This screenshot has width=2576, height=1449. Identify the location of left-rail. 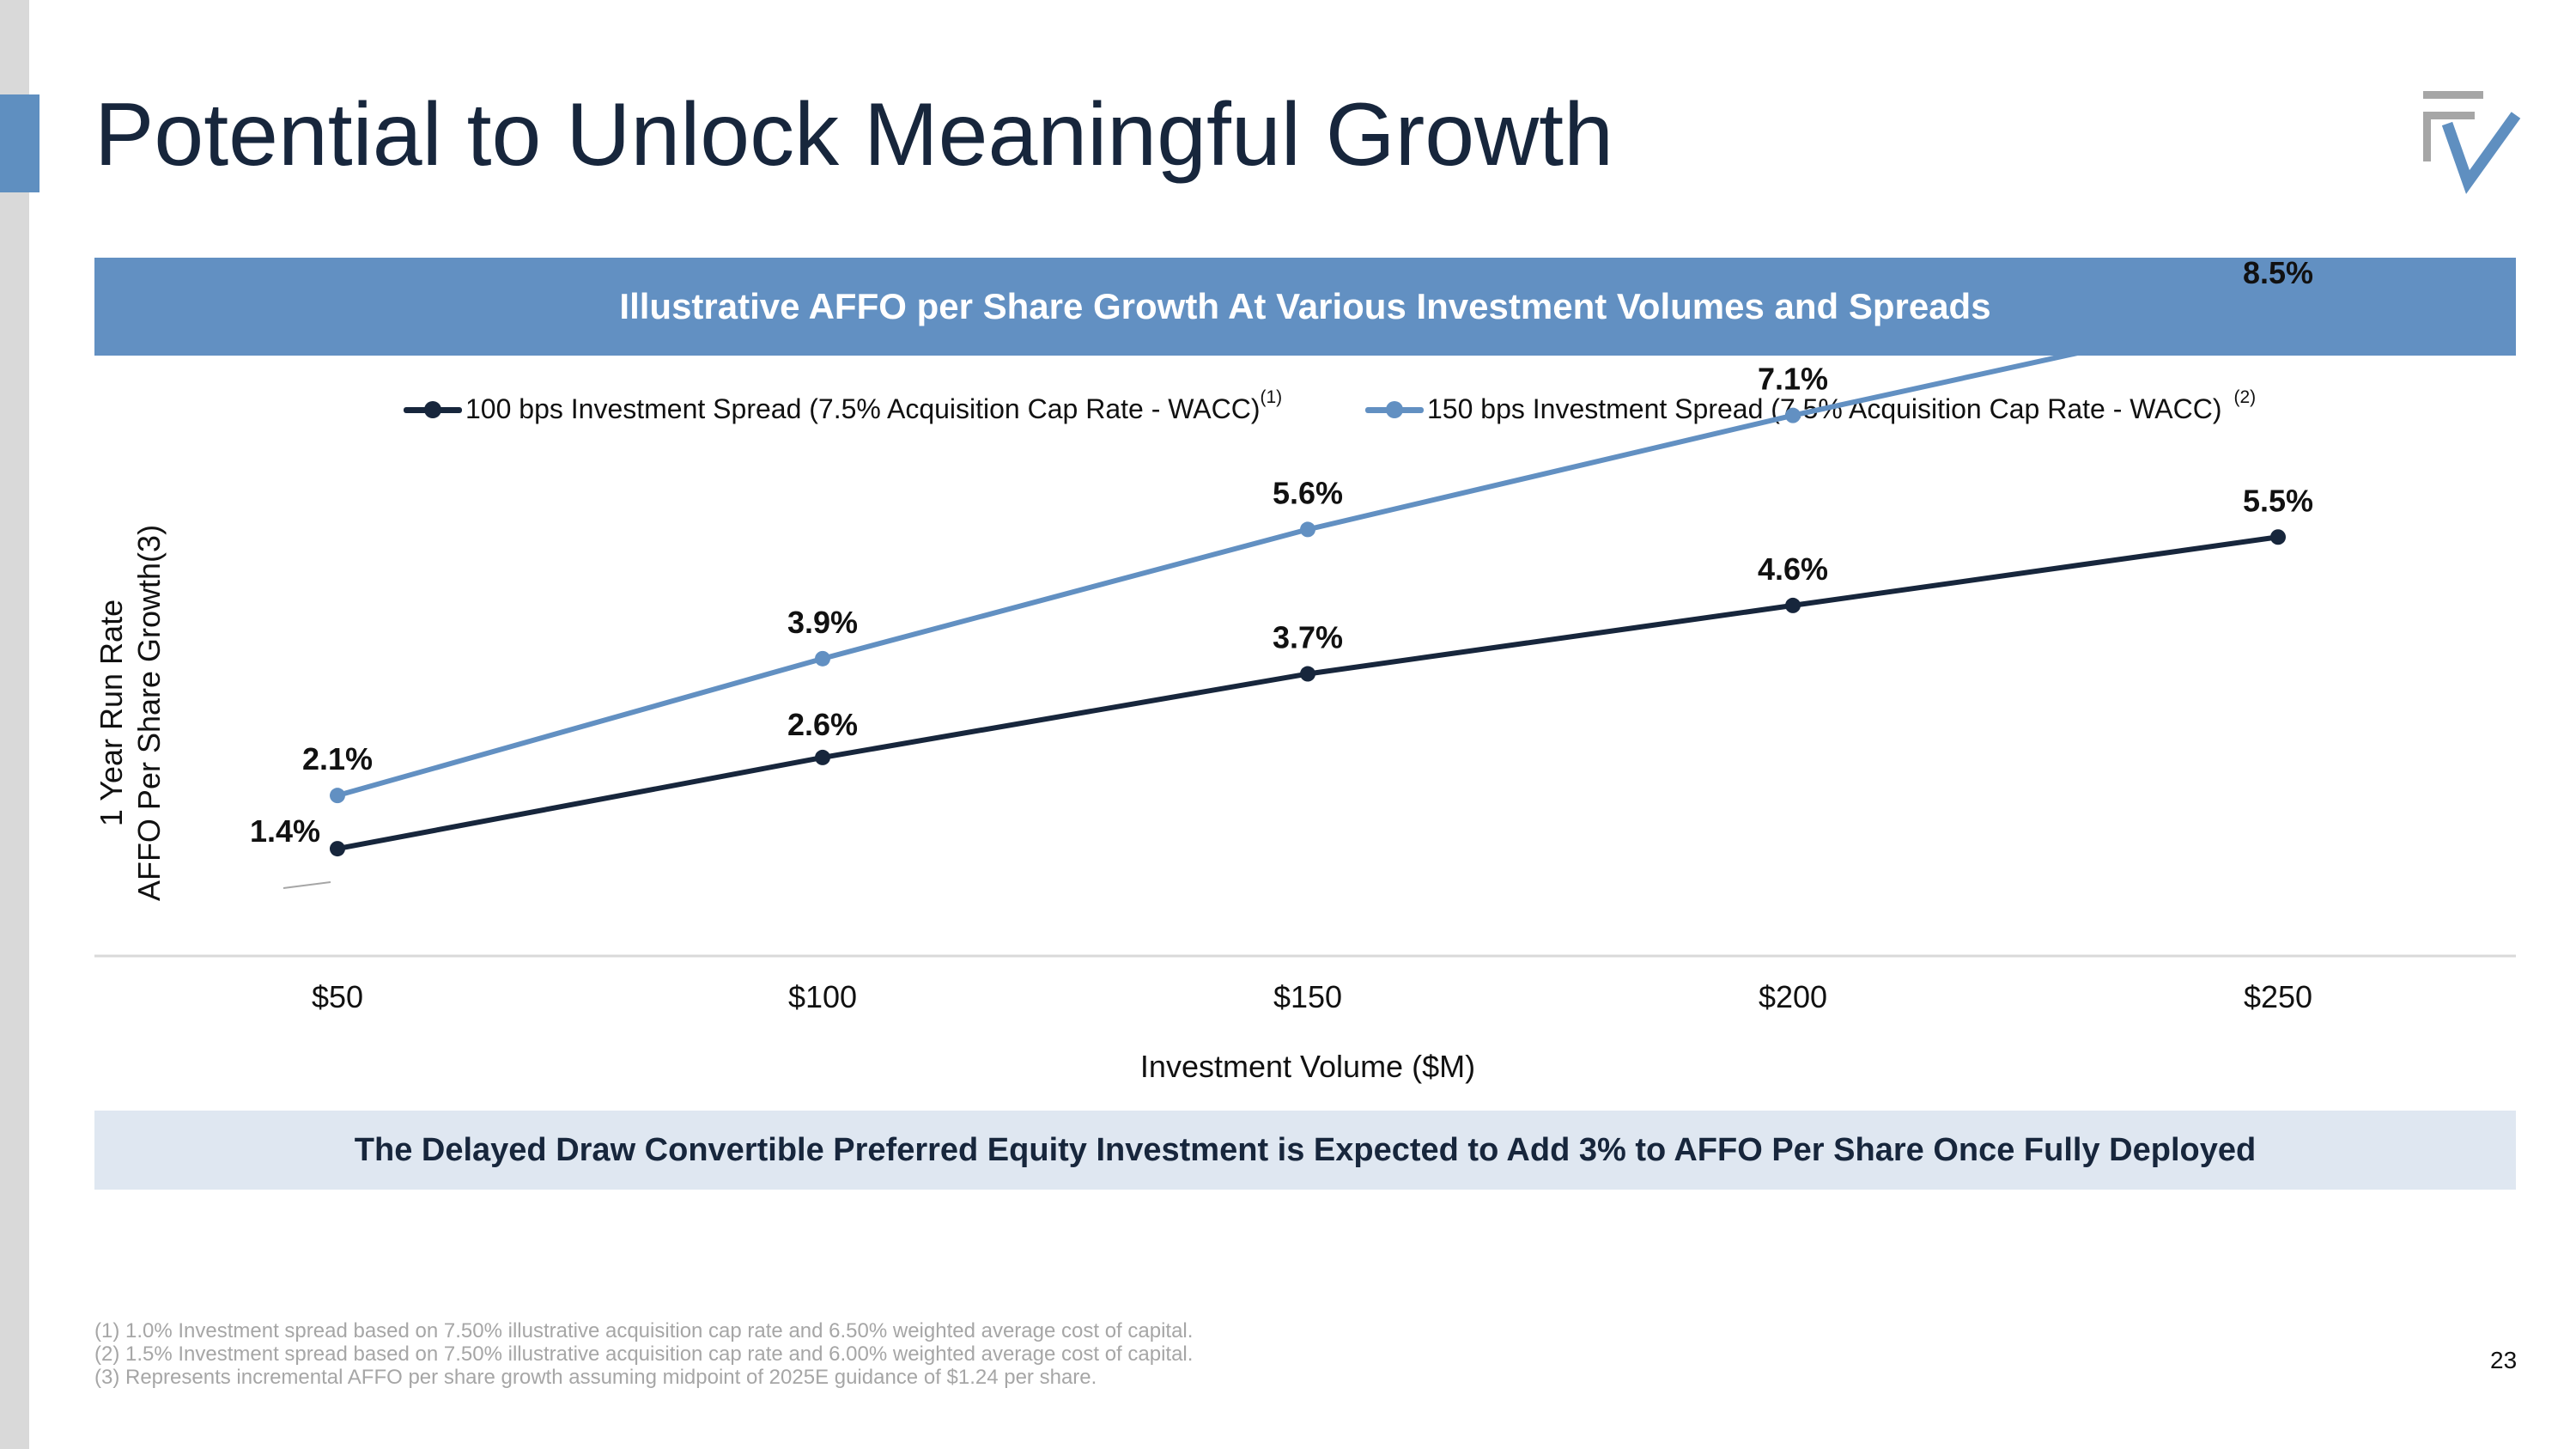
(15, 724).